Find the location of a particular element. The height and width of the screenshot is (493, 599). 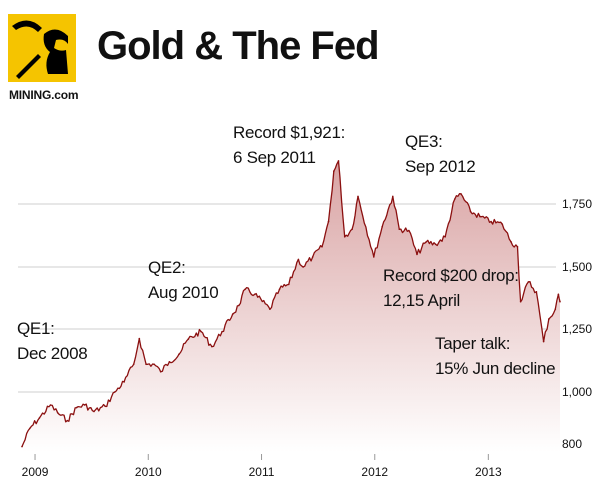

y-tick-label: 1,250 is located at coordinates (577, 329).